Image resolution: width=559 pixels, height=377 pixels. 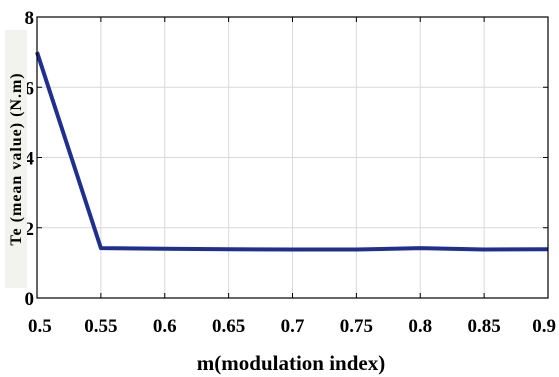 I want to click on x-tick-label: 0.6, so click(x=165, y=326).